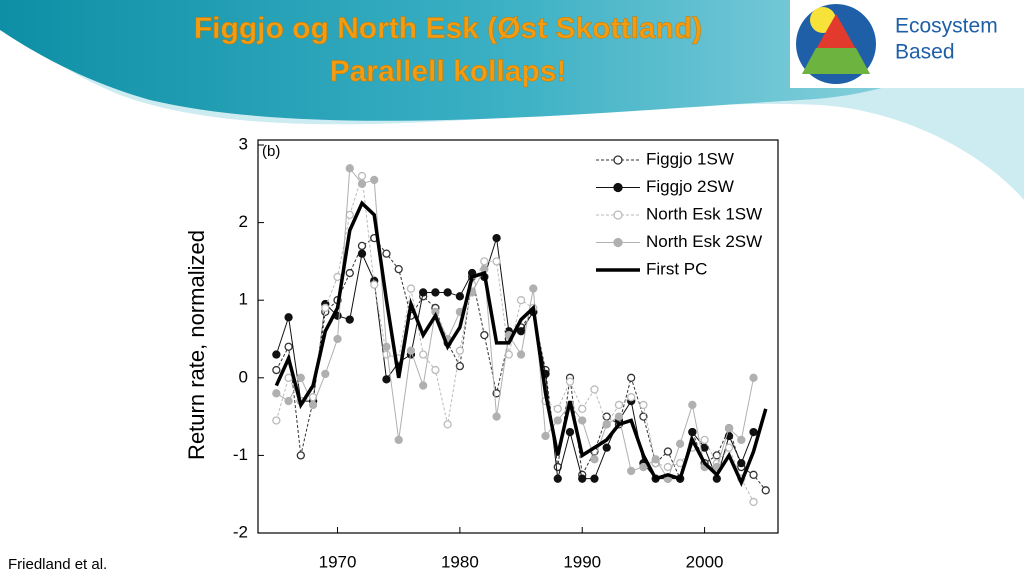 The width and height of the screenshot is (1024, 577). Describe the element at coordinates (704, 213) in the screenshot. I see `legend-label: North Esk 1SW` at that location.